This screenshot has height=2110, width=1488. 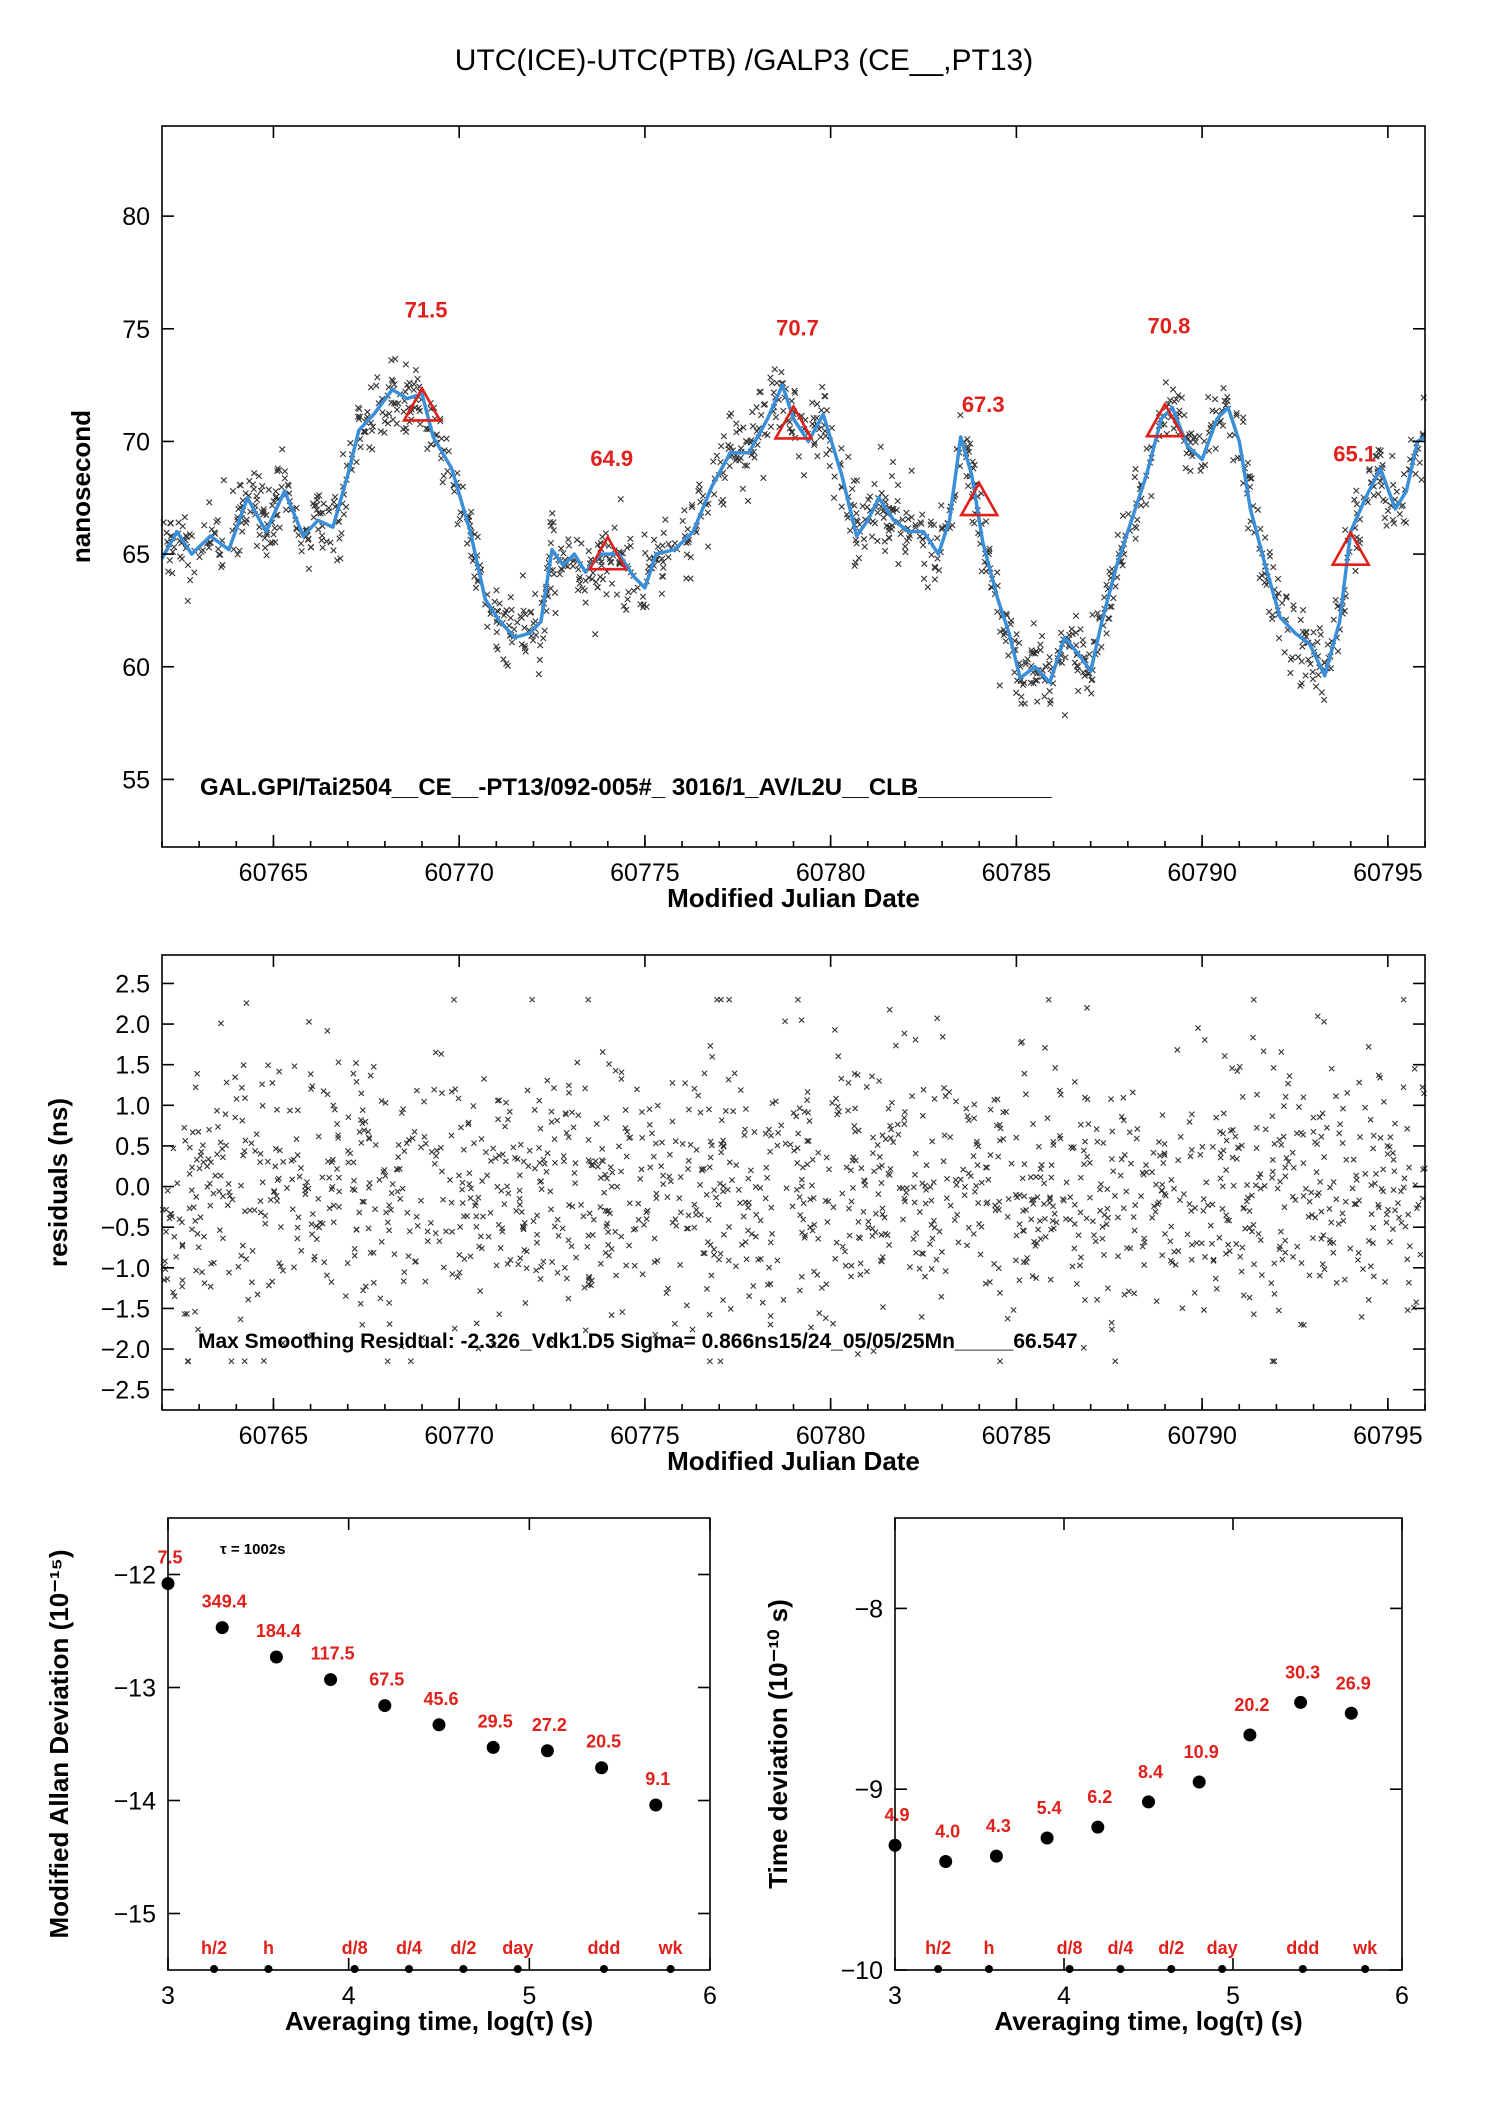 I want to click on main-fit-curve, so click(x=793, y=534).